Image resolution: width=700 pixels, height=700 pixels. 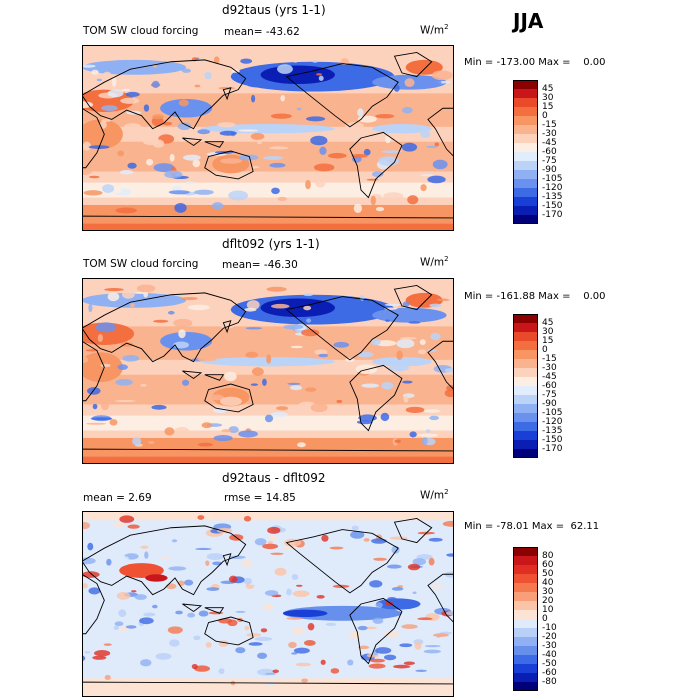 What do you see at coordinates (549, 628) in the screenshot?
I see `legend-label: -10` at bounding box center [549, 628].